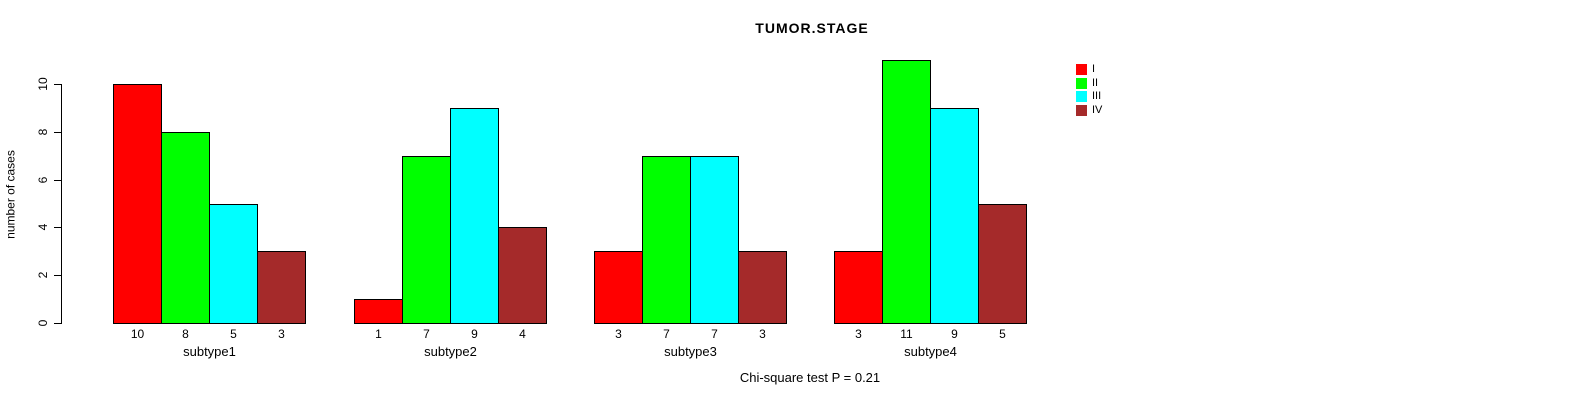 The image size is (1590, 400). Describe the element at coordinates (666, 239) in the screenshot. I see `bar-subtype3-stage-II` at that location.